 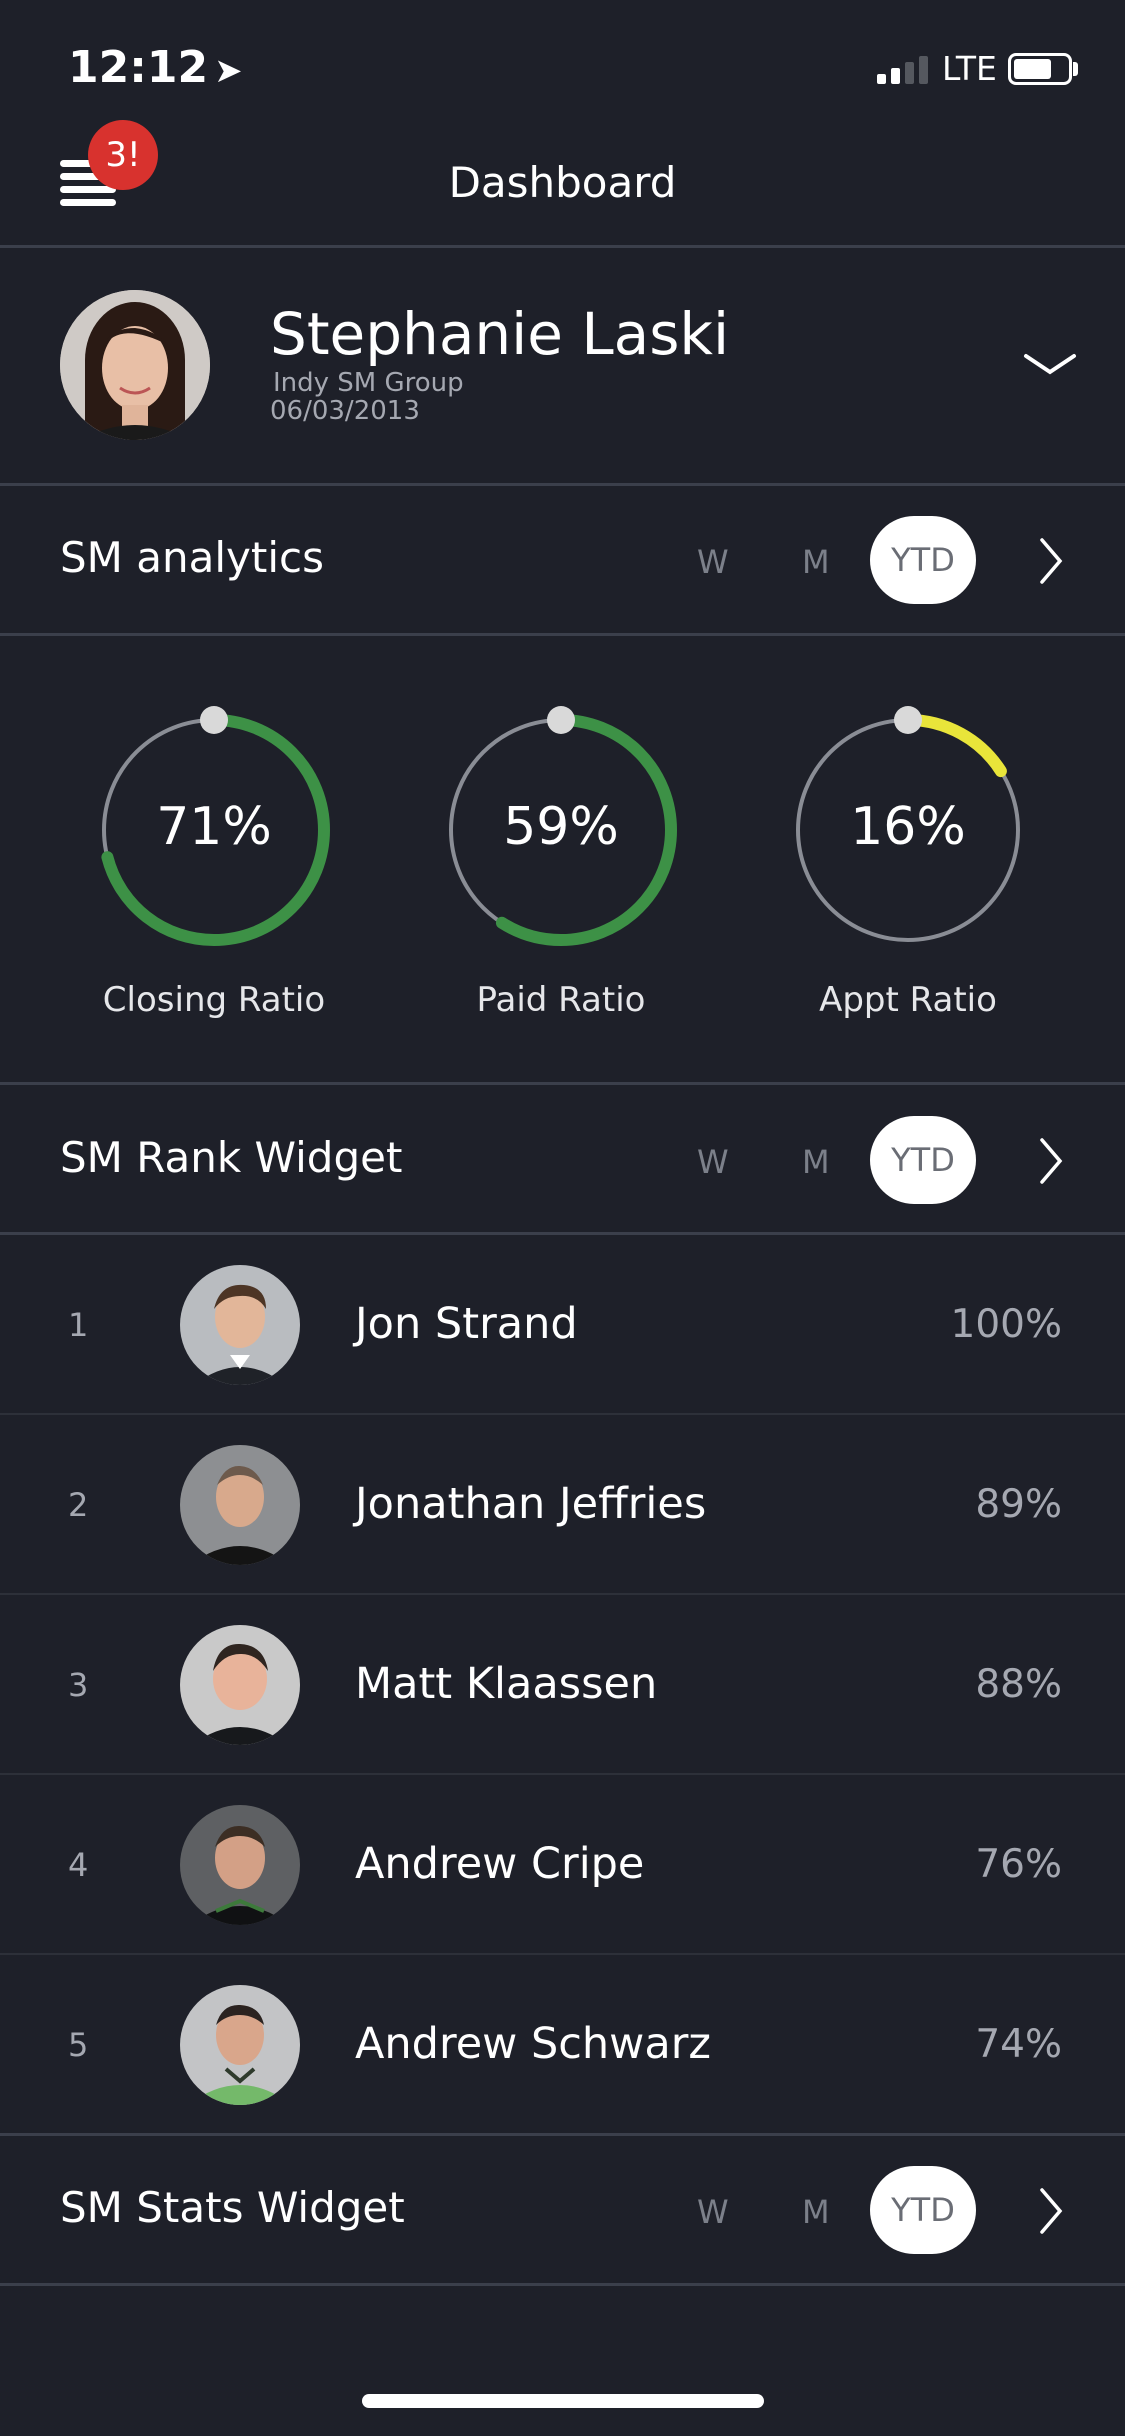 I want to click on closing-ratio-ring, so click(x=214, y=826).